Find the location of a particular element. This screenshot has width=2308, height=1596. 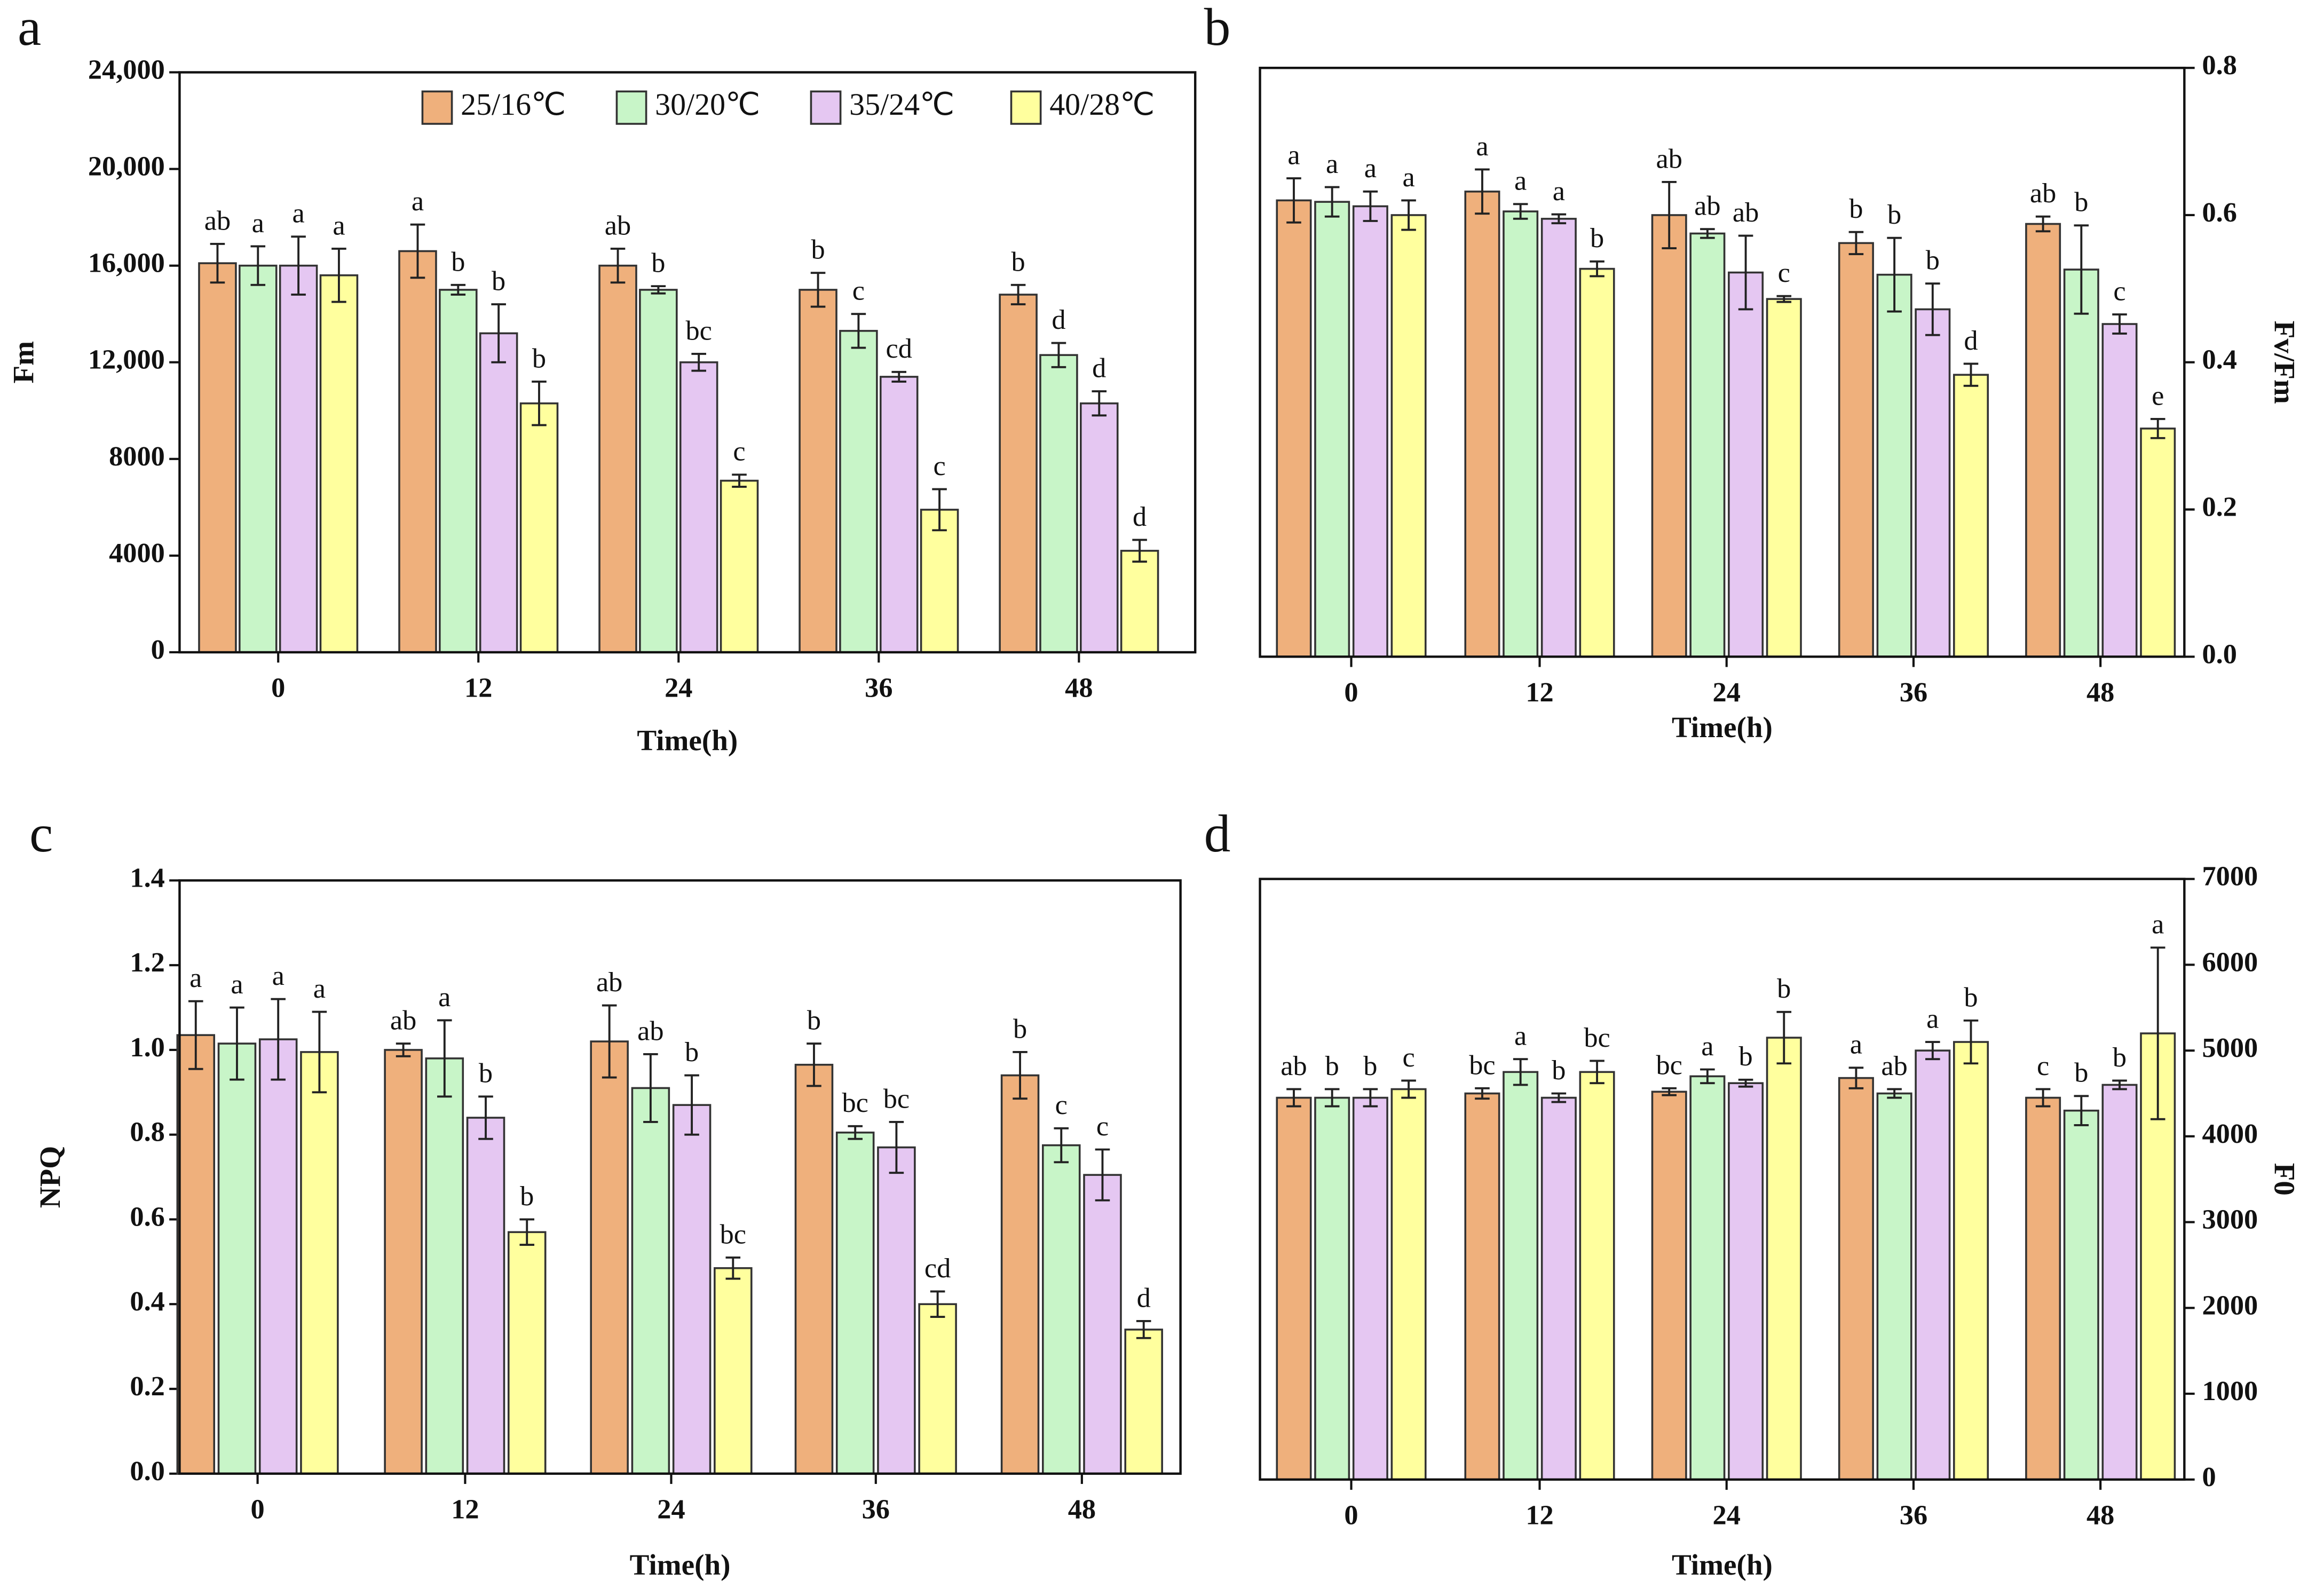

panel-label: b is located at coordinates (1217, 28).